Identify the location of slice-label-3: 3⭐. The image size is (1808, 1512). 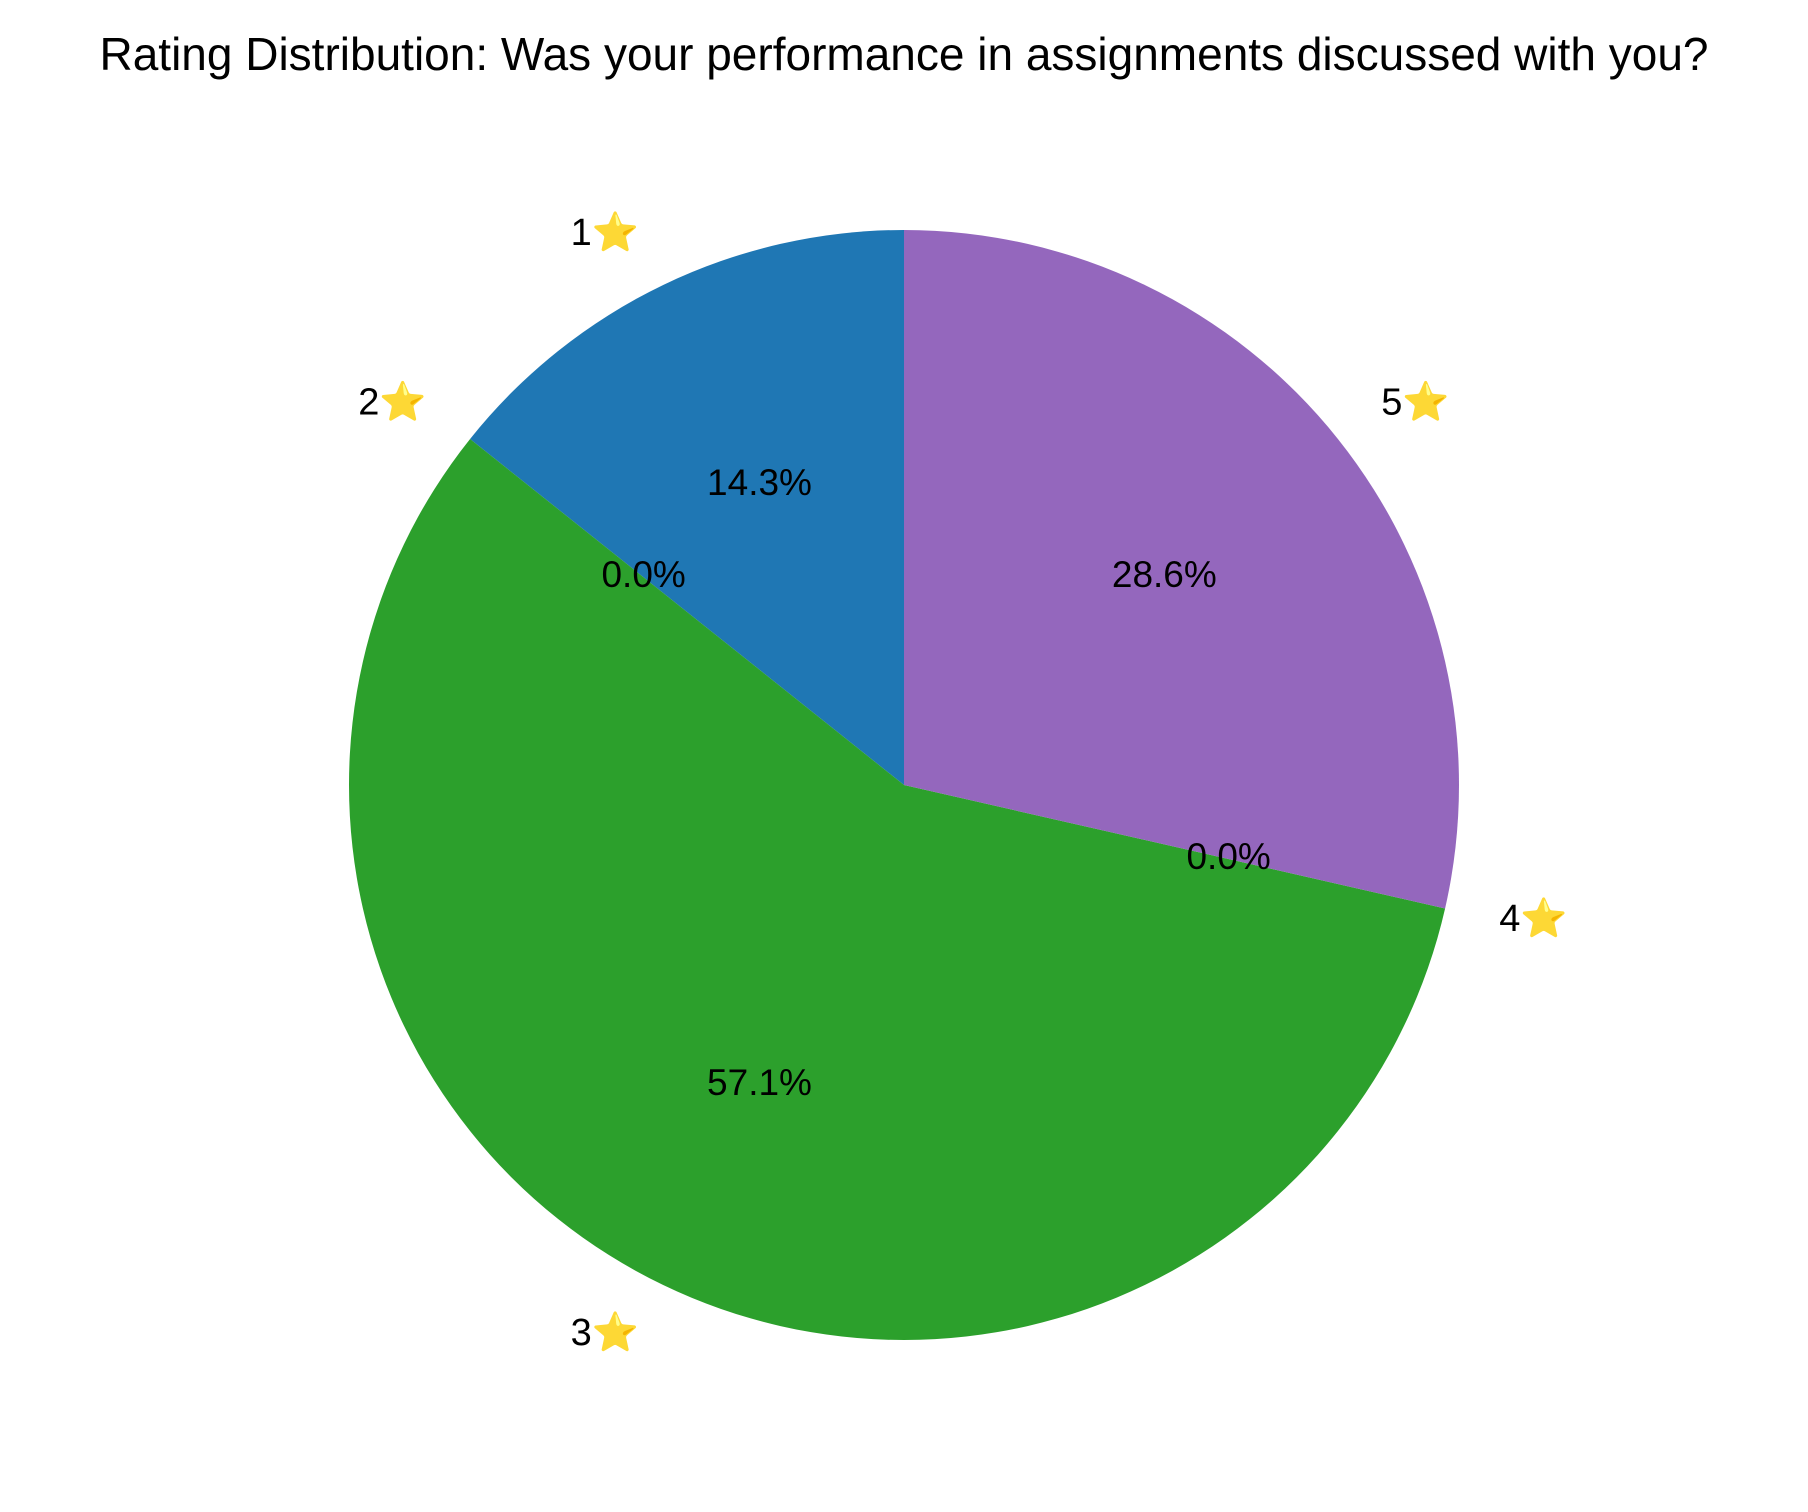
(605, 1332).